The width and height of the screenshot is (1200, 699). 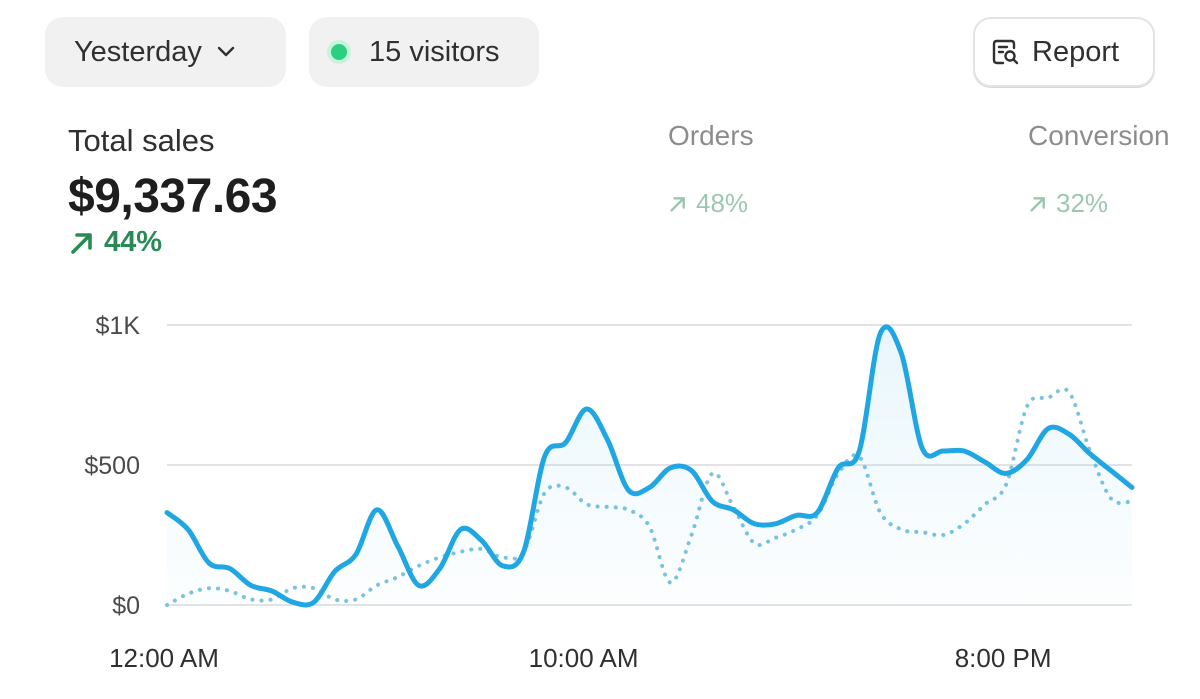 I want to click on y-axis: $0 $500 $1K, so click(x=112, y=466).